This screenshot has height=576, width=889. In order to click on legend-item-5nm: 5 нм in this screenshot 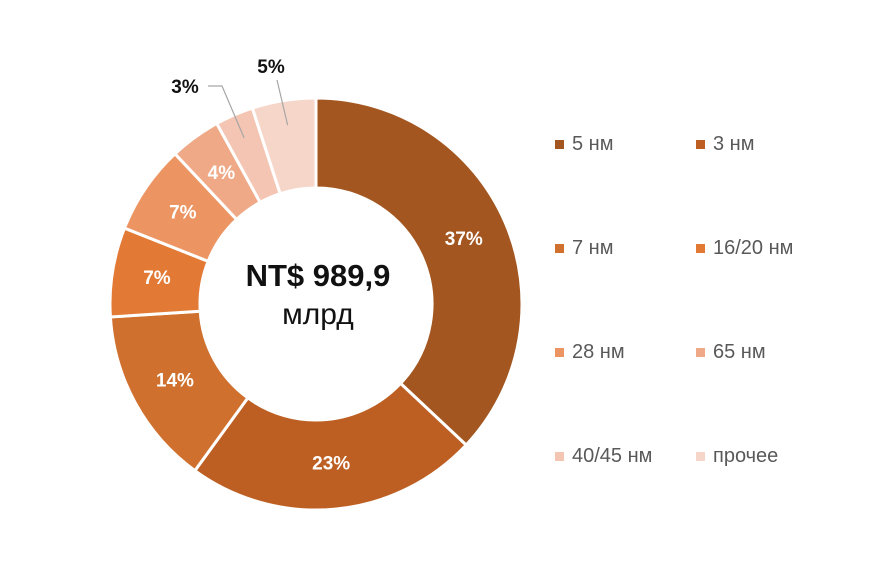, I will do `click(584, 144)`.